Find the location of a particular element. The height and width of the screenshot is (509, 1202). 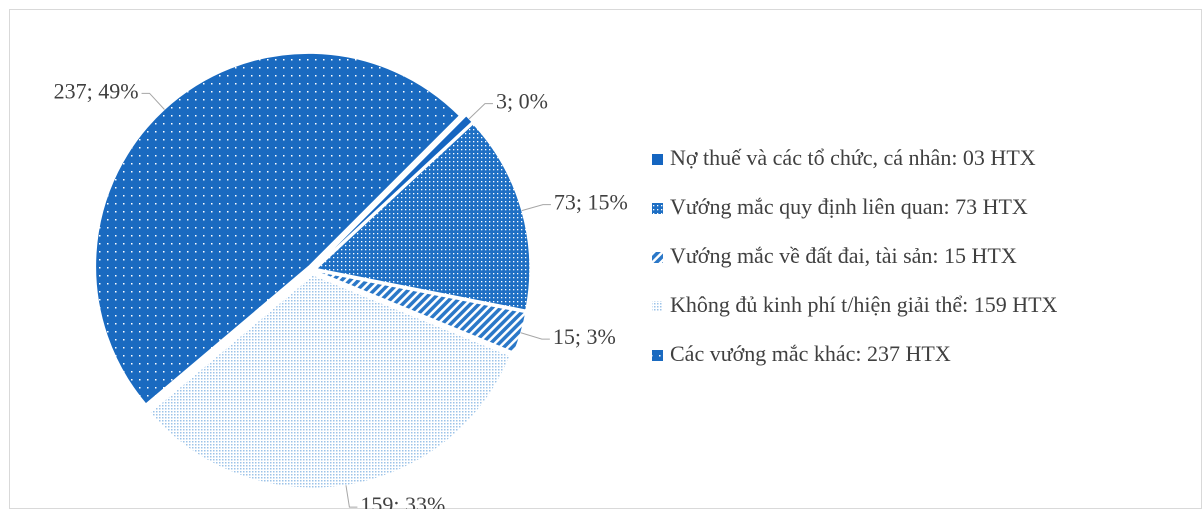

legend-label: Vướng mắc về đất đai, tài sản: 15 HTX is located at coordinates (843, 255).